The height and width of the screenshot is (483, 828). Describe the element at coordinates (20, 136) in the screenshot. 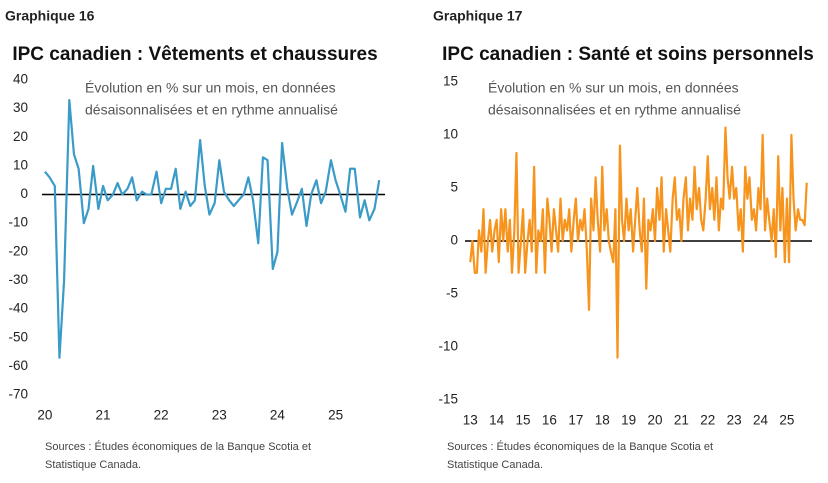

I see `y-tick-label: 20` at that location.